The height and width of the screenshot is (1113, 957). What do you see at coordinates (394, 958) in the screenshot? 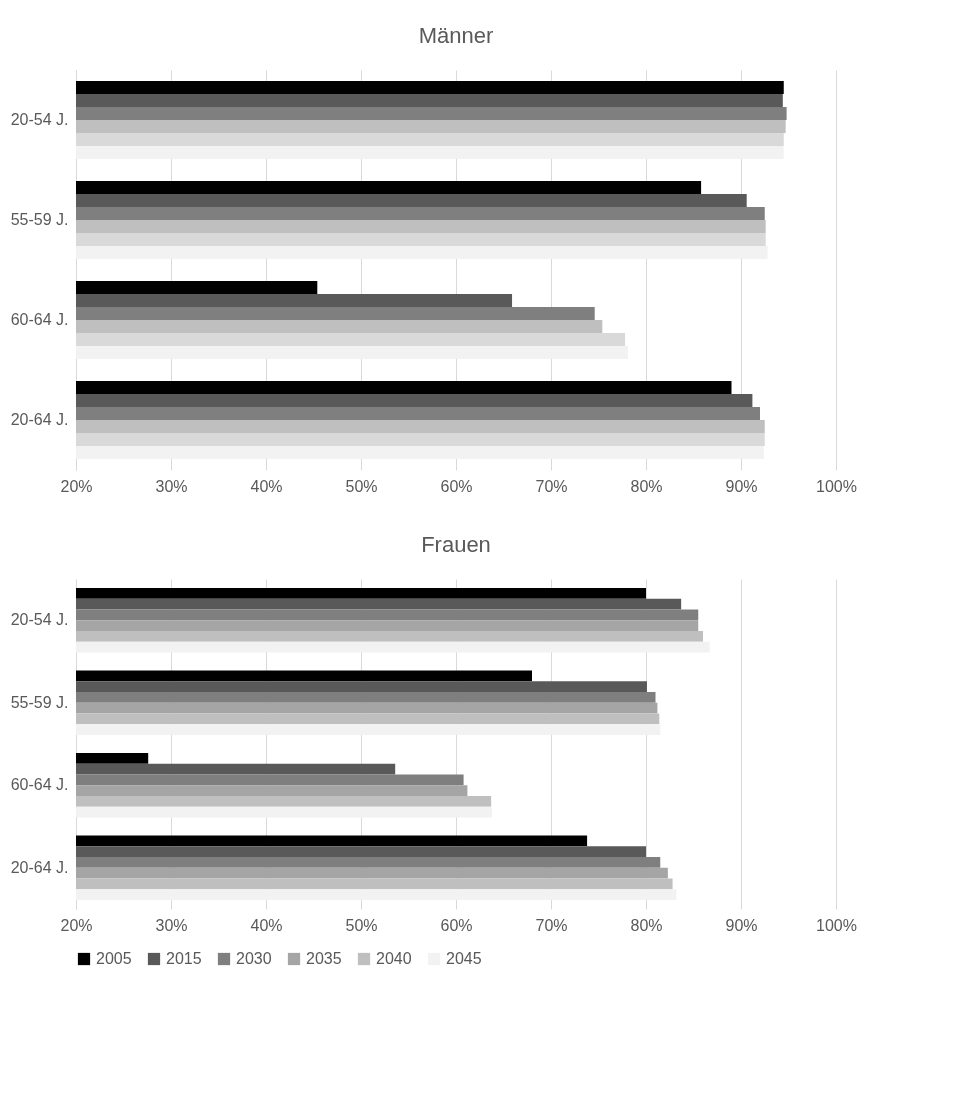
I see `legend-label: 2040` at bounding box center [394, 958].